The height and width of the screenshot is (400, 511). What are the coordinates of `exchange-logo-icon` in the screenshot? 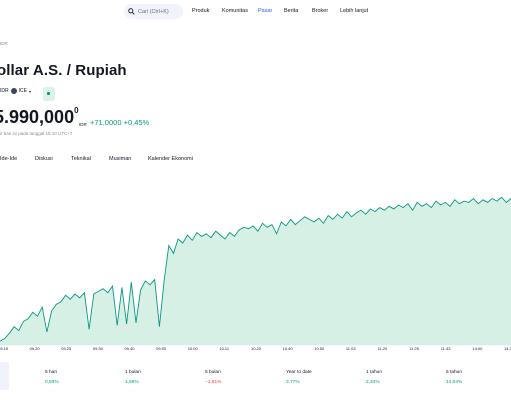 It's located at (13, 91).